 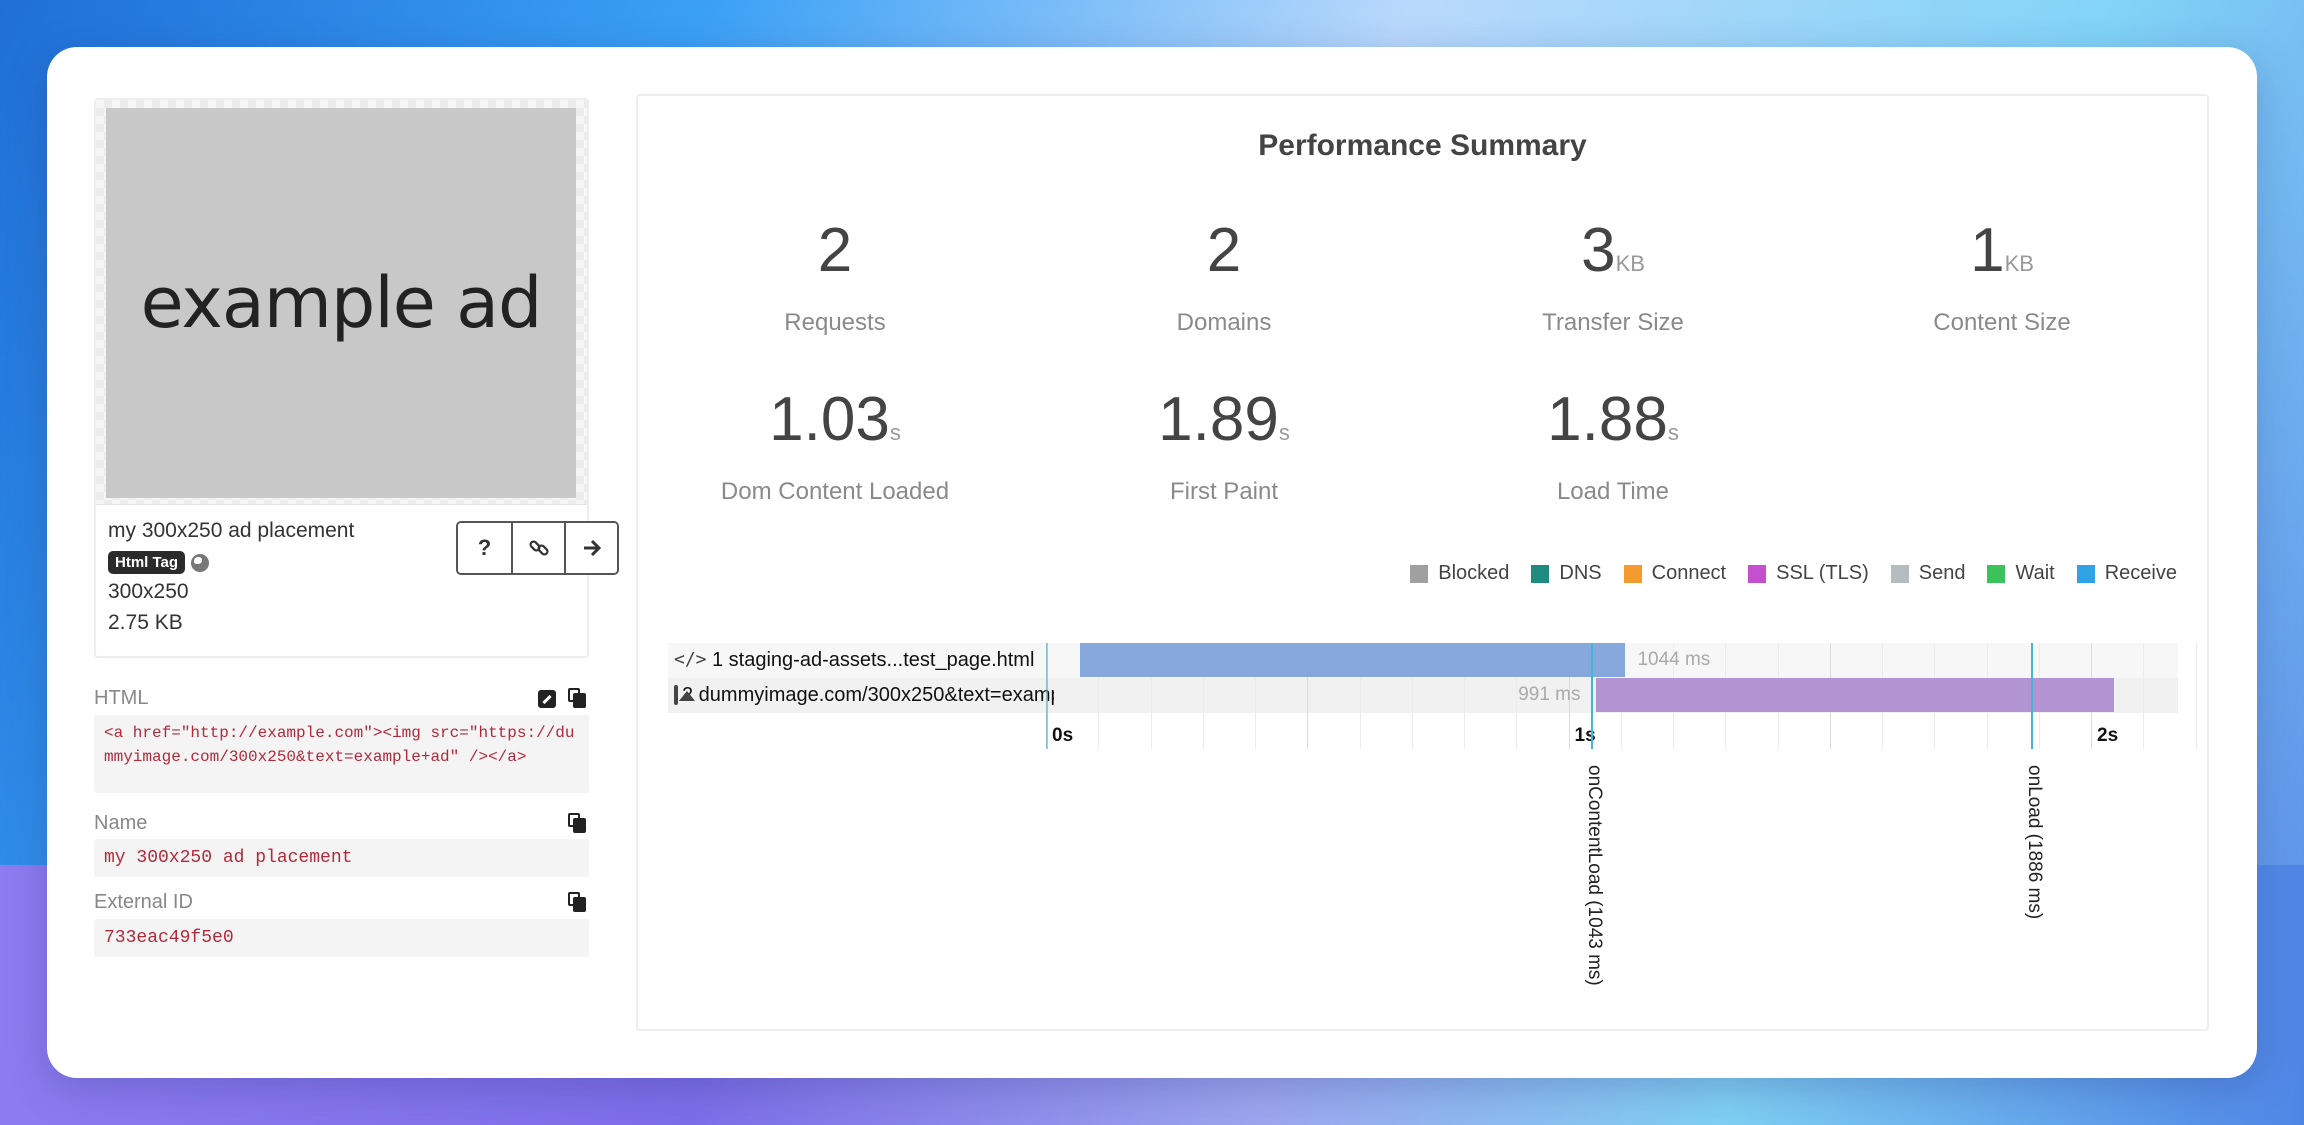 What do you see at coordinates (143, 902) in the screenshot?
I see `external-id-label: External ID` at bounding box center [143, 902].